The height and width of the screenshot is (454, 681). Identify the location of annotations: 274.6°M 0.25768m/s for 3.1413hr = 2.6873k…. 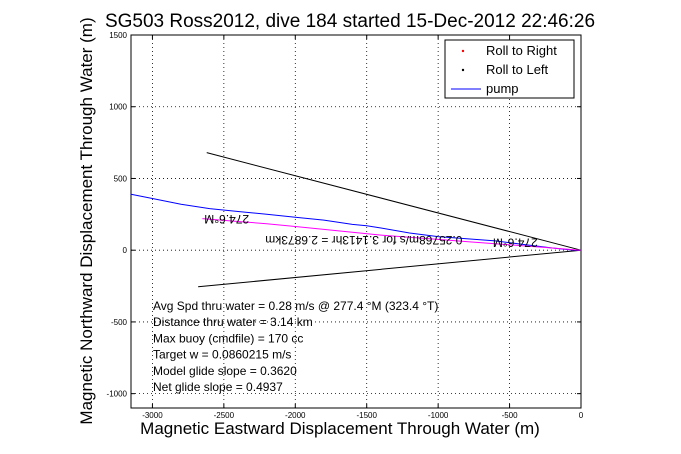
(370, 231).